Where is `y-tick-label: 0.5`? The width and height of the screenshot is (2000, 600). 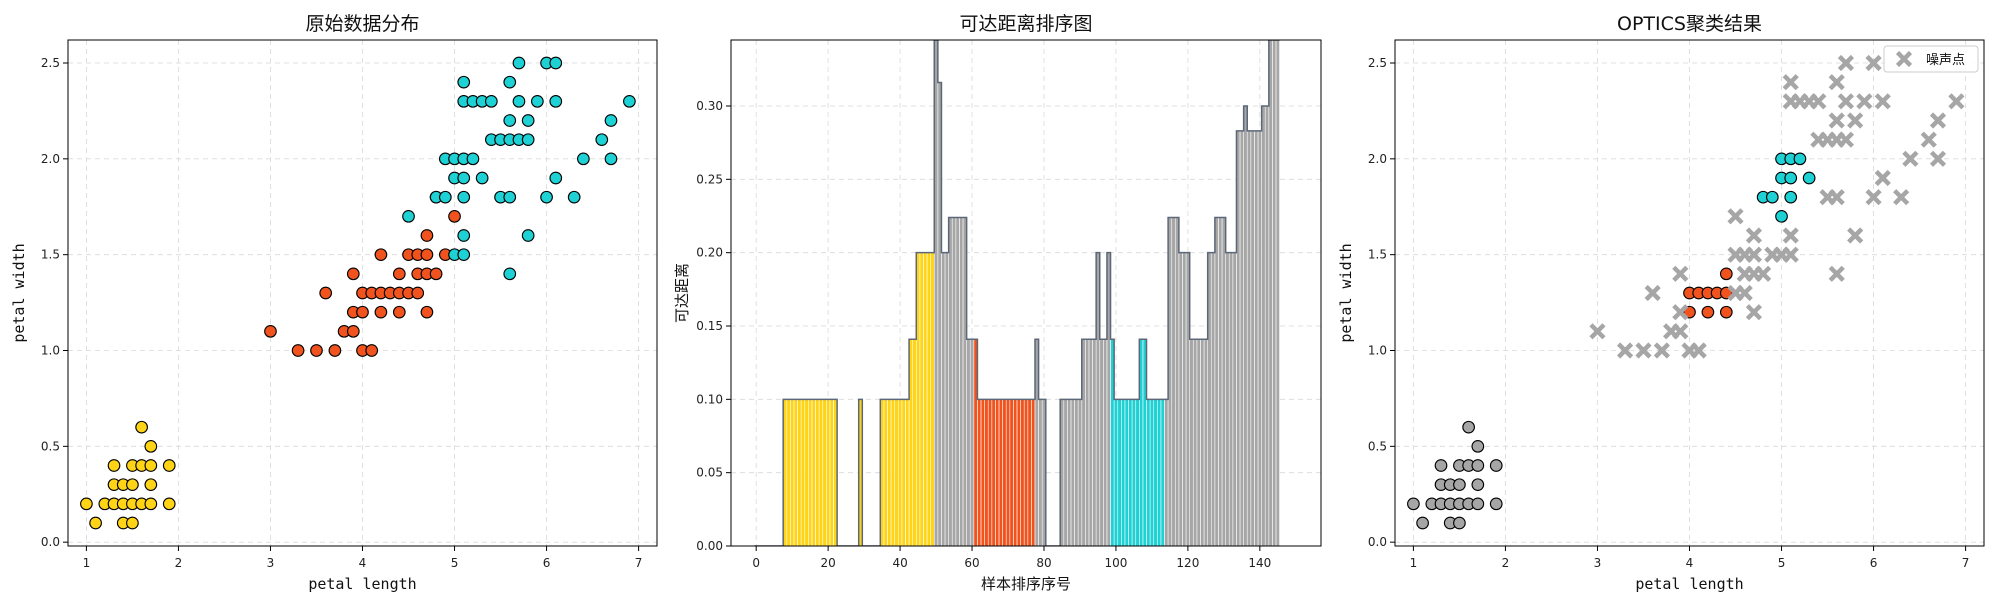
y-tick-label: 0.5 is located at coordinates (50, 446).